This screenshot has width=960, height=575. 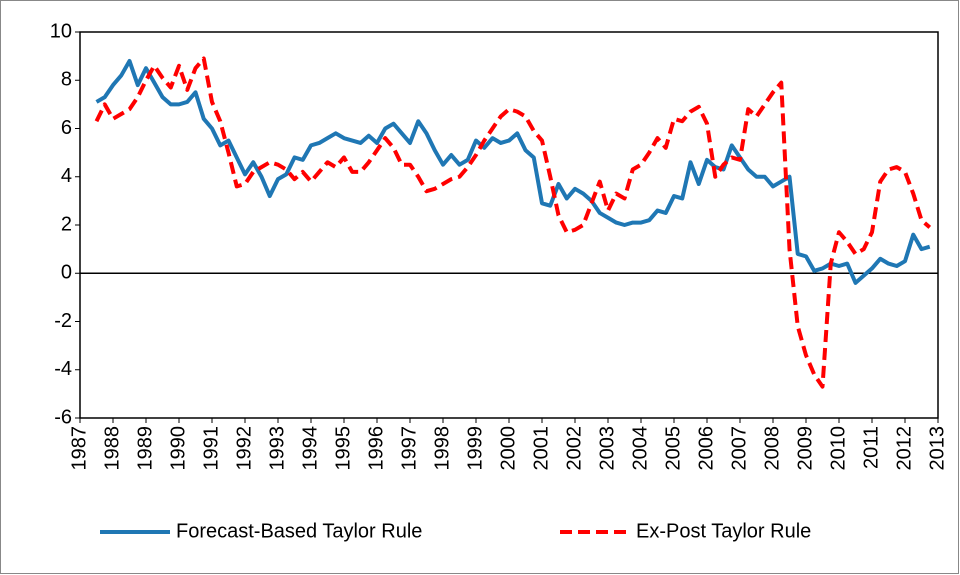 I want to click on y-tick-label: 6, so click(x=66, y=128).